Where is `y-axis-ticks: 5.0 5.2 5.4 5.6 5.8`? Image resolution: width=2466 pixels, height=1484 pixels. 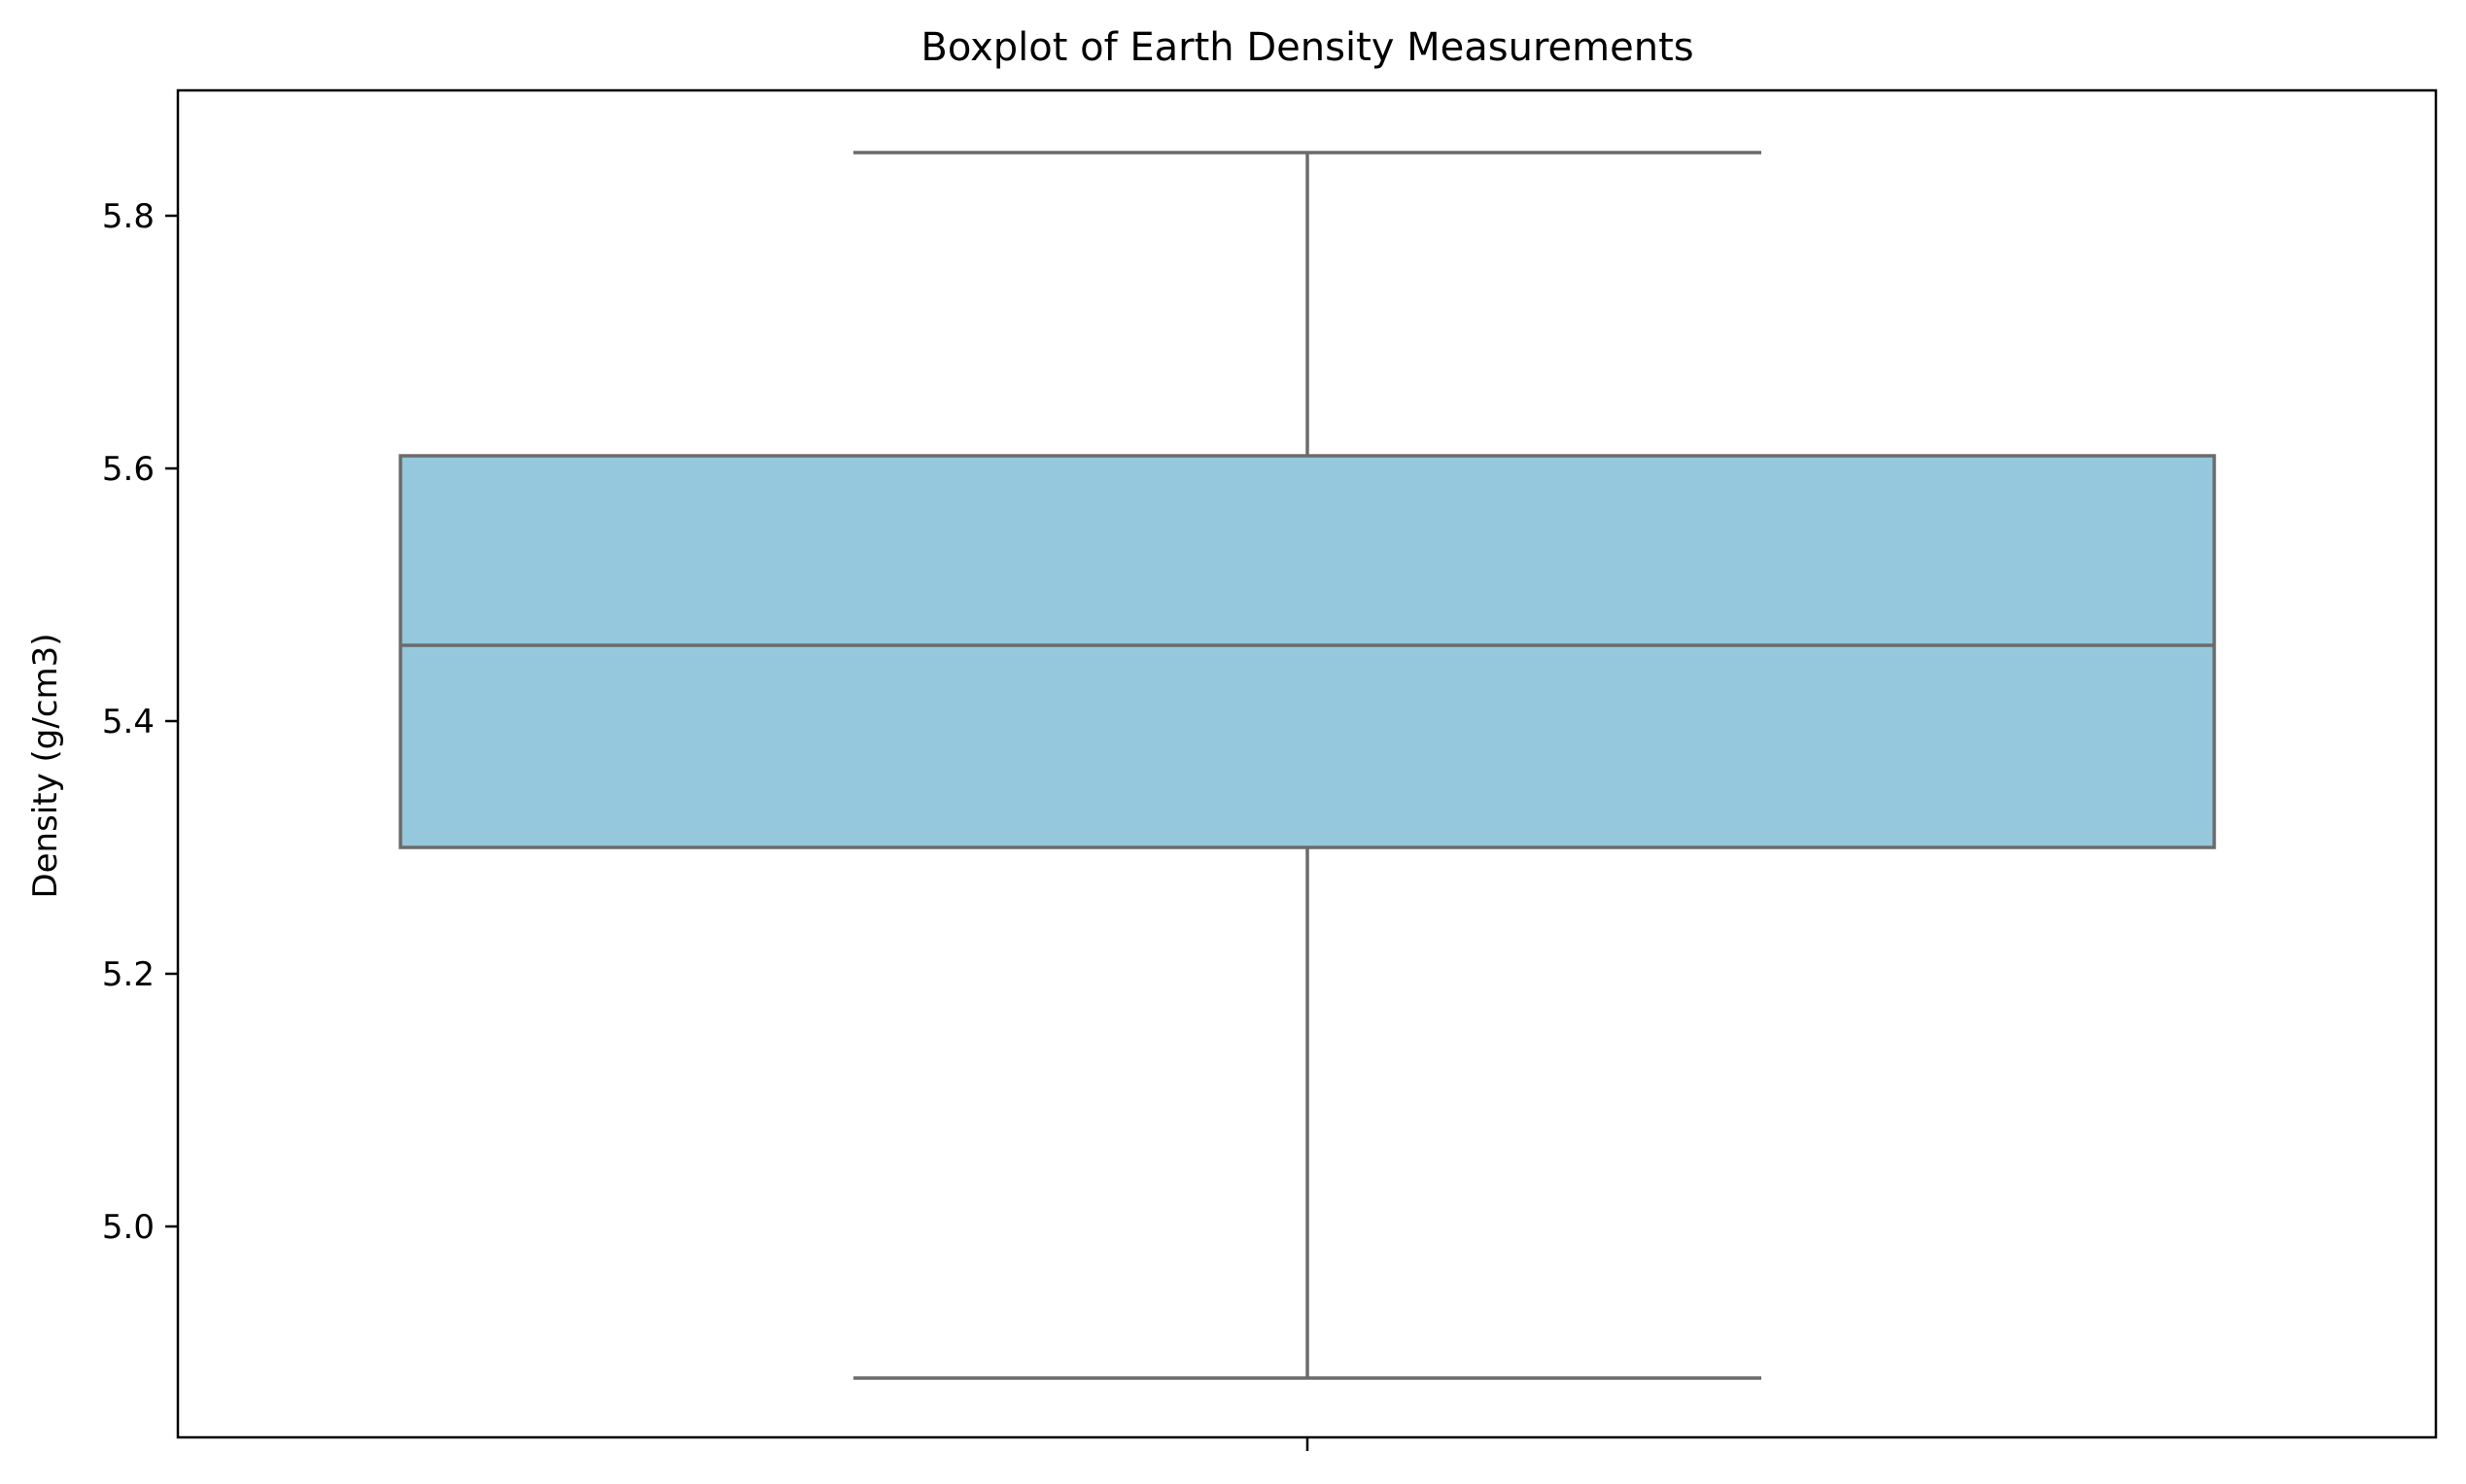
y-axis-ticks: 5.0 5.2 5.4 5.6 5.8 is located at coordinates (140, 722).